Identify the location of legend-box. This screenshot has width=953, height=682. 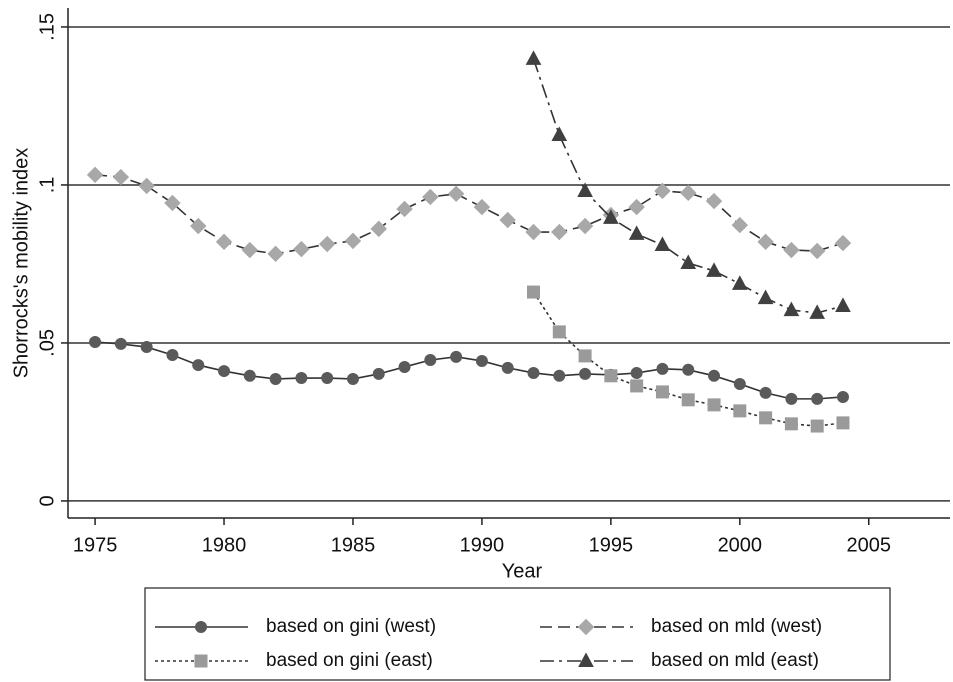
(517, 634).